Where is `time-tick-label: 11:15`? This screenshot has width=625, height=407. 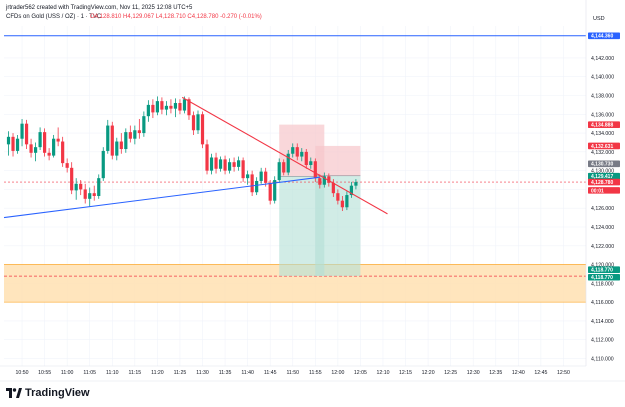
time-tick-label: 11:15 is located at coordinates (135, 373).